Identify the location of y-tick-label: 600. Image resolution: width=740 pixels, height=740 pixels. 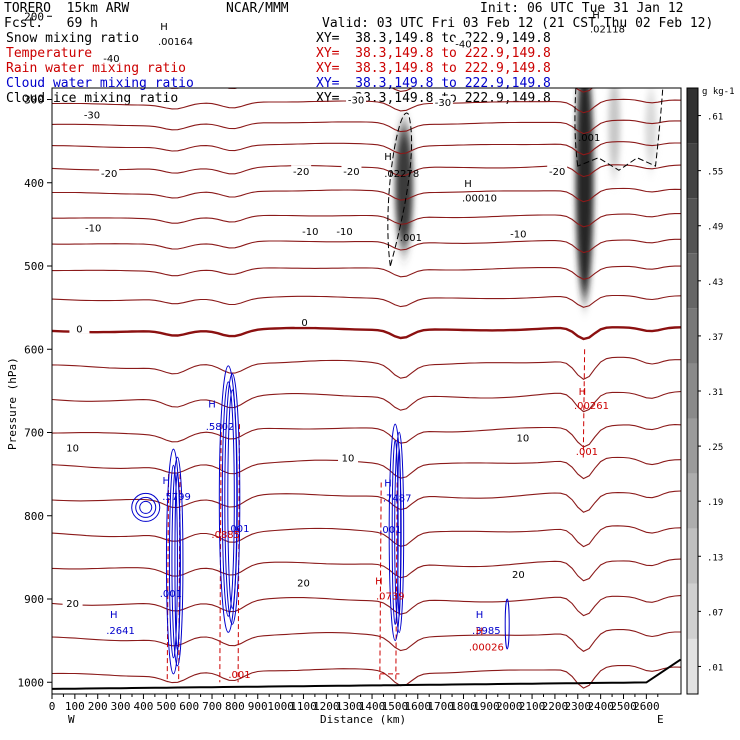
(34, 349).